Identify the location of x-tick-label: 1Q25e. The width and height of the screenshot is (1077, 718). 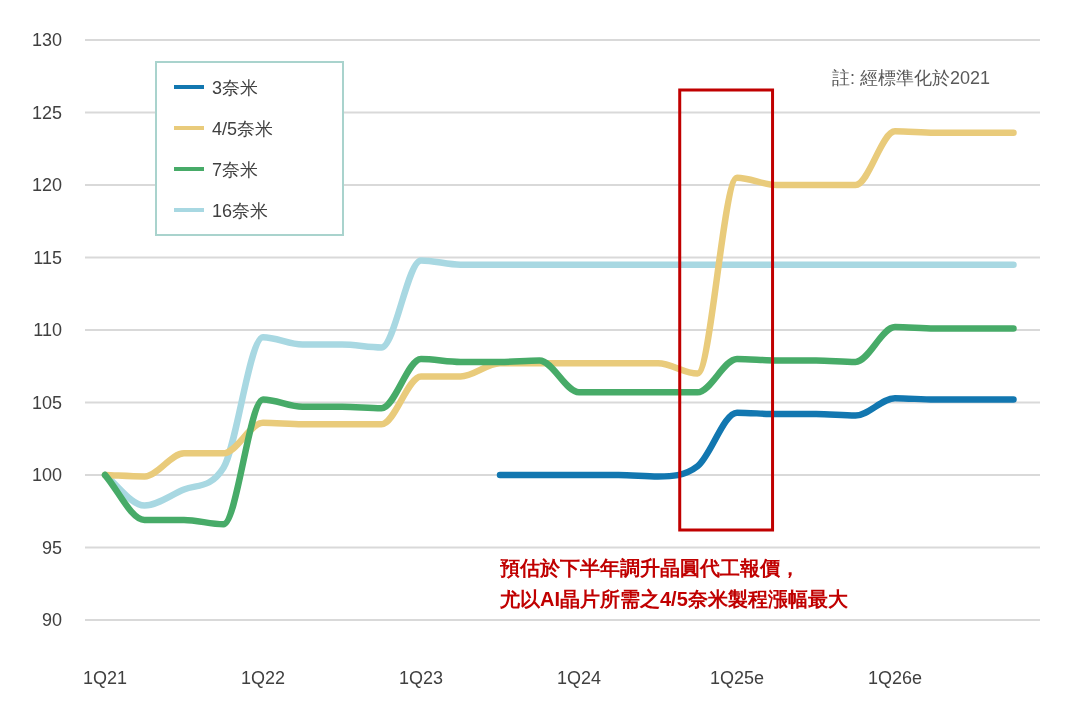
(737, 678).